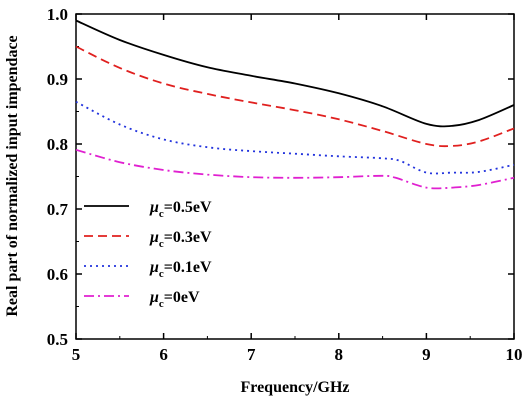 The height and width of the screenshot is (403, 529). Describe the element at coordinates (174, 299) in the screenshot. I see `legend-label-3: μc=0eV` at that location.